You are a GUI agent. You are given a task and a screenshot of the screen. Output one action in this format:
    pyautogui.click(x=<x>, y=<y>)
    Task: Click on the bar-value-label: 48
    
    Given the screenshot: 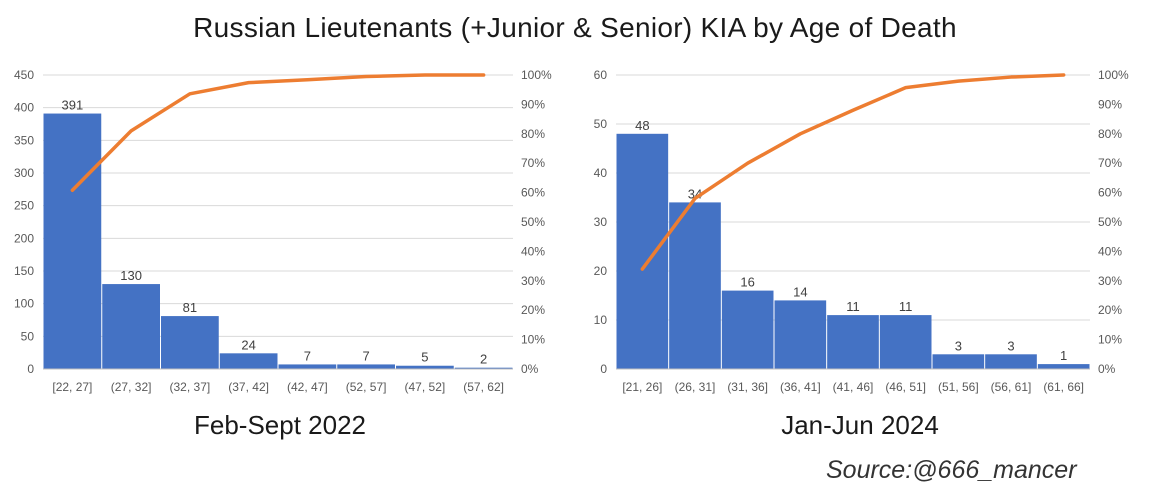 What is the action you would take?
    pyautogui.click(x=642, y=125)
    